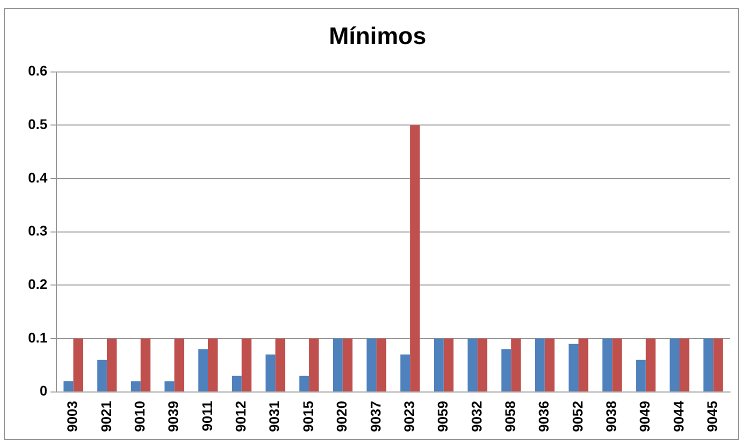 This screenshot has height=442, width=741. Describe the element at coordinates (38, 337) in the screenshot. I see `y-tick-label: 0.1` at that location.